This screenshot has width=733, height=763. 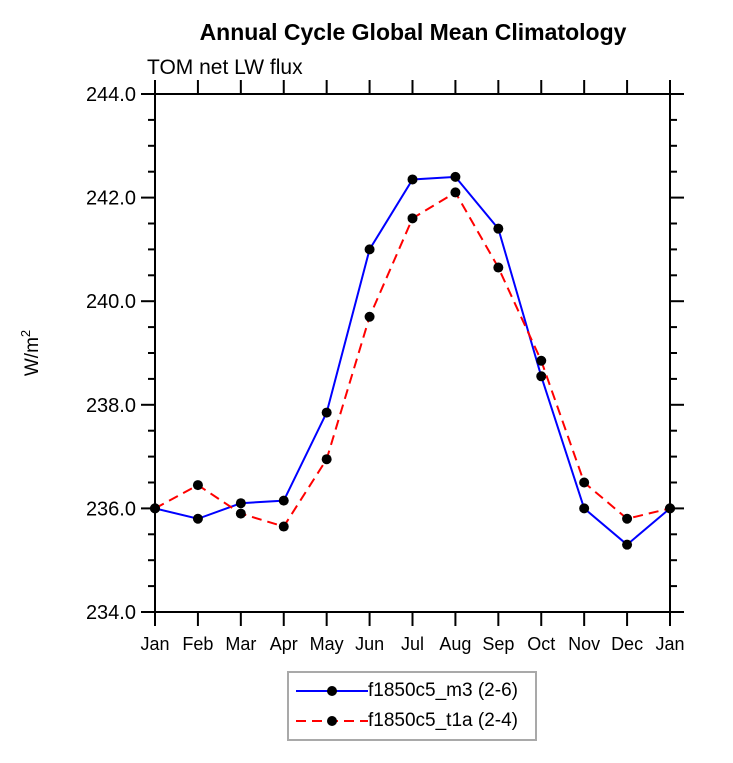 I want to click on legend-item: f1850c5_t1a (2-4), so click(x=412, y=721).